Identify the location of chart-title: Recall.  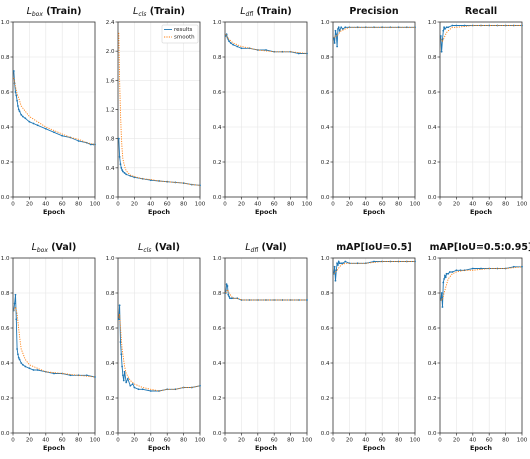
(481, 11).